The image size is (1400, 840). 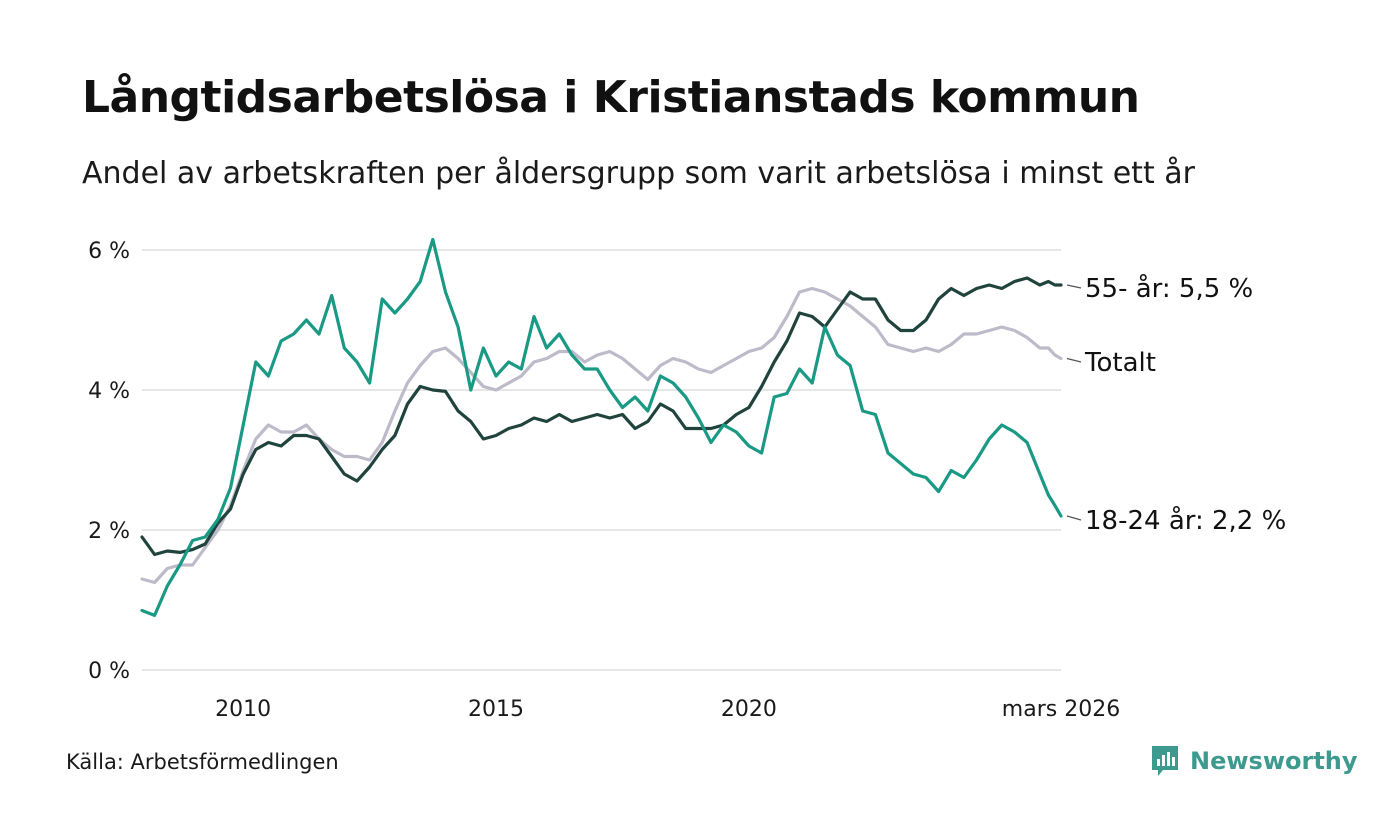 I want to click on x-tick-label: 2010, so click(x=243, y=709).